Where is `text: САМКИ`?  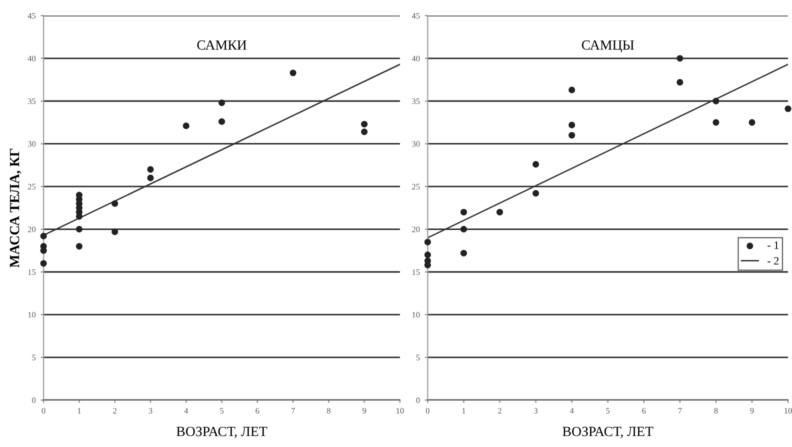
text: САМКИ is located at coordinates (221, 45).